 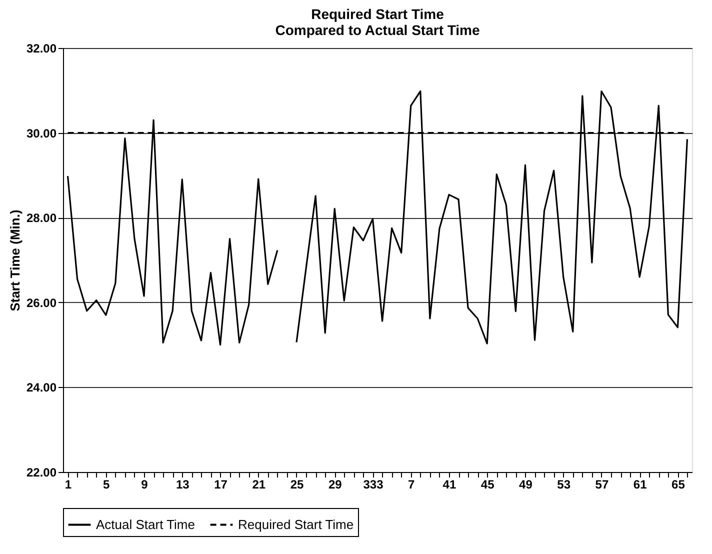 What do you see at coordinates (487, 485) in the screenshot?
I see `x-tick-label: 45` at bounding box center [487, 485].